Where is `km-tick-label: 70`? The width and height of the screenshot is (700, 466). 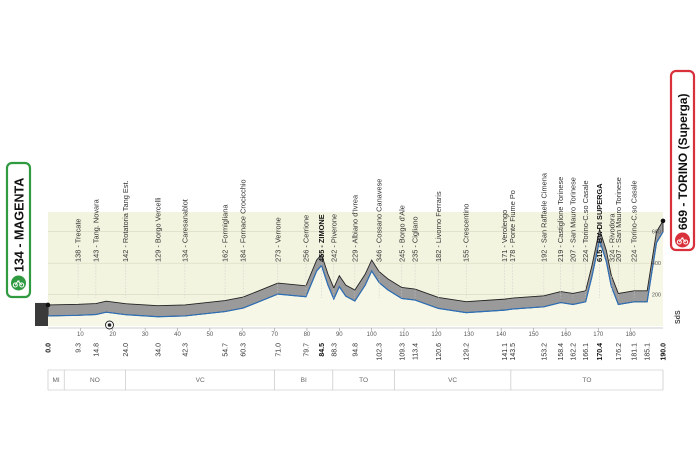 km-tick-label: 70 is located at coordinates (274, 335).